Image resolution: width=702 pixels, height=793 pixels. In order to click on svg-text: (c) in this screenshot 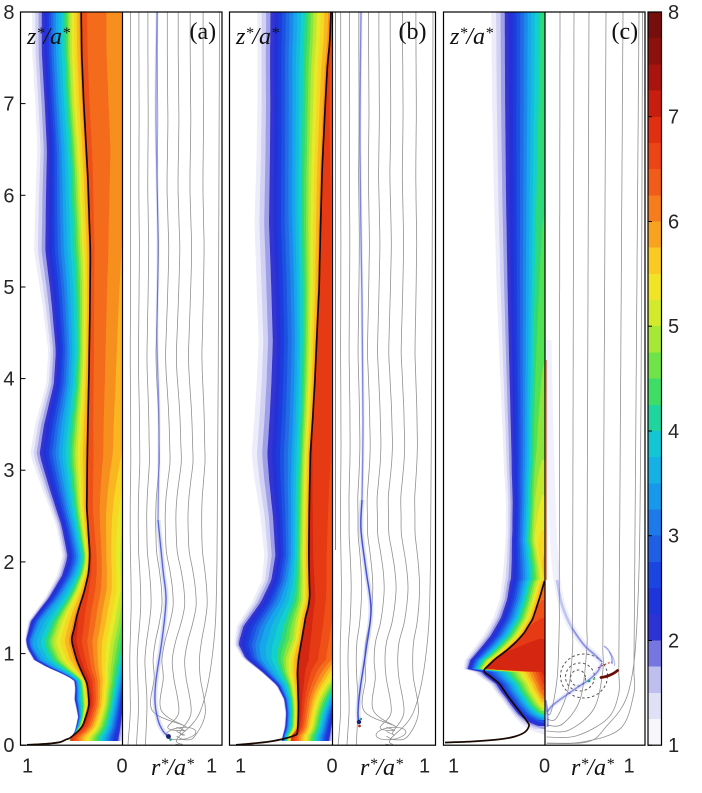, I will do `click(625, 32)`.